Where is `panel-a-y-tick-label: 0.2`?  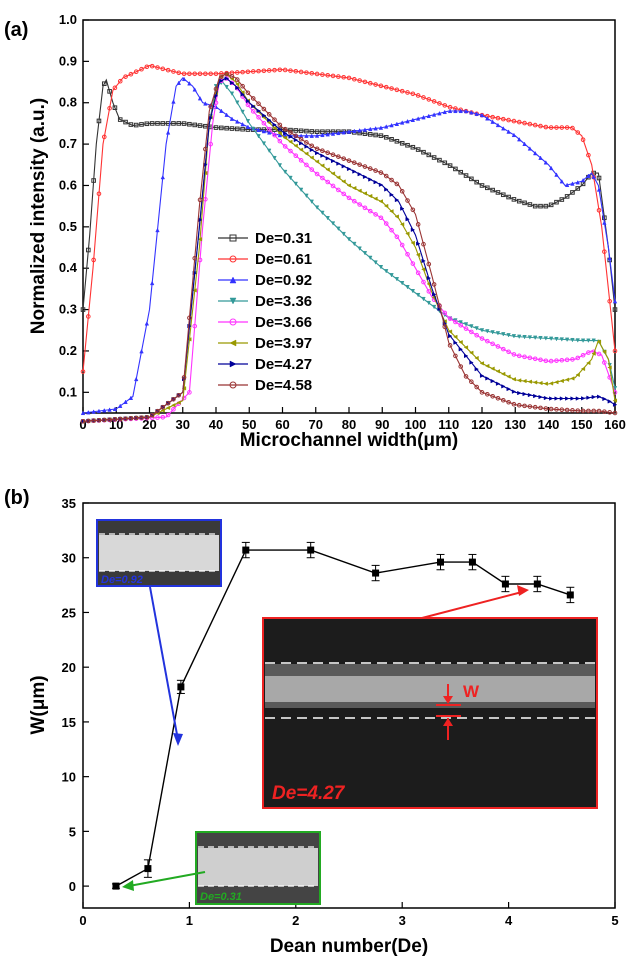 panel-a-y-tick-label: 0.2 is located at coordinates (68, 350).